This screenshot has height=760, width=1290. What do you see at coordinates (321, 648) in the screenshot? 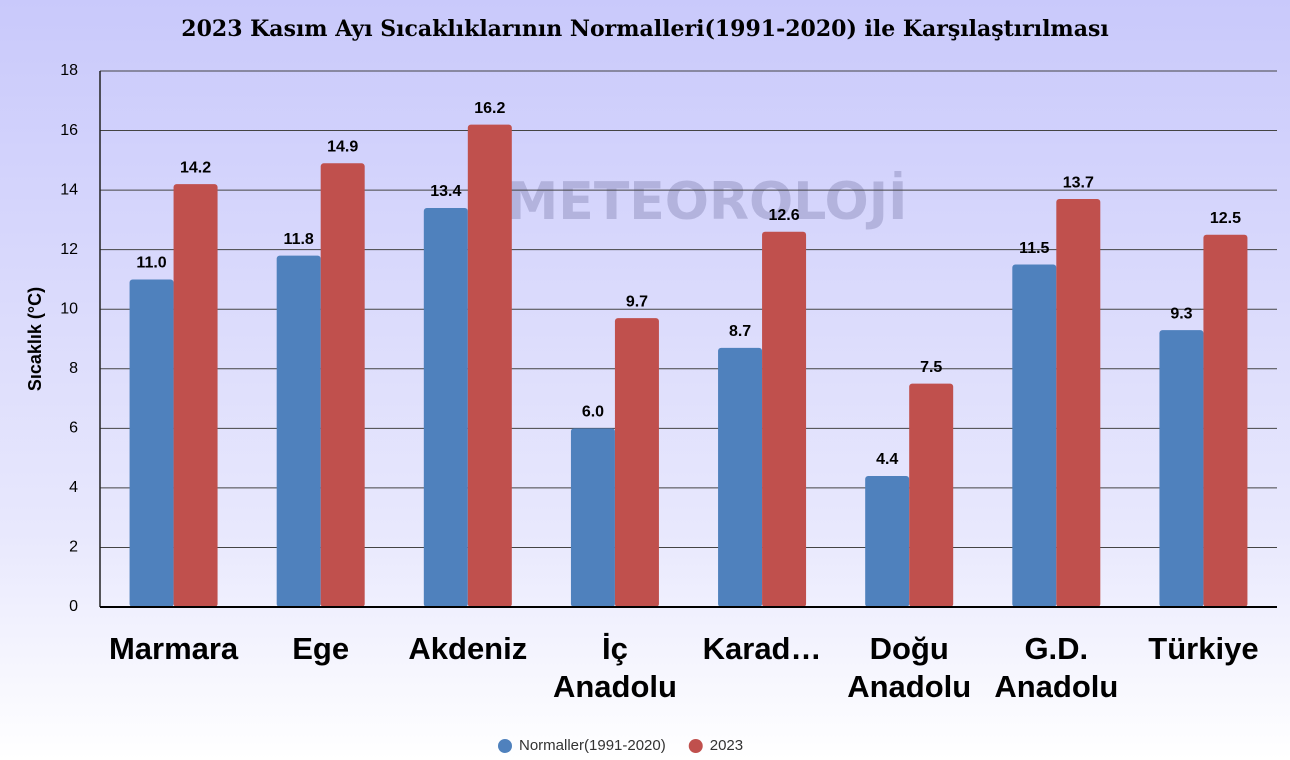
I see `x-tick-label: Ege` at bounding box center [321, 648].